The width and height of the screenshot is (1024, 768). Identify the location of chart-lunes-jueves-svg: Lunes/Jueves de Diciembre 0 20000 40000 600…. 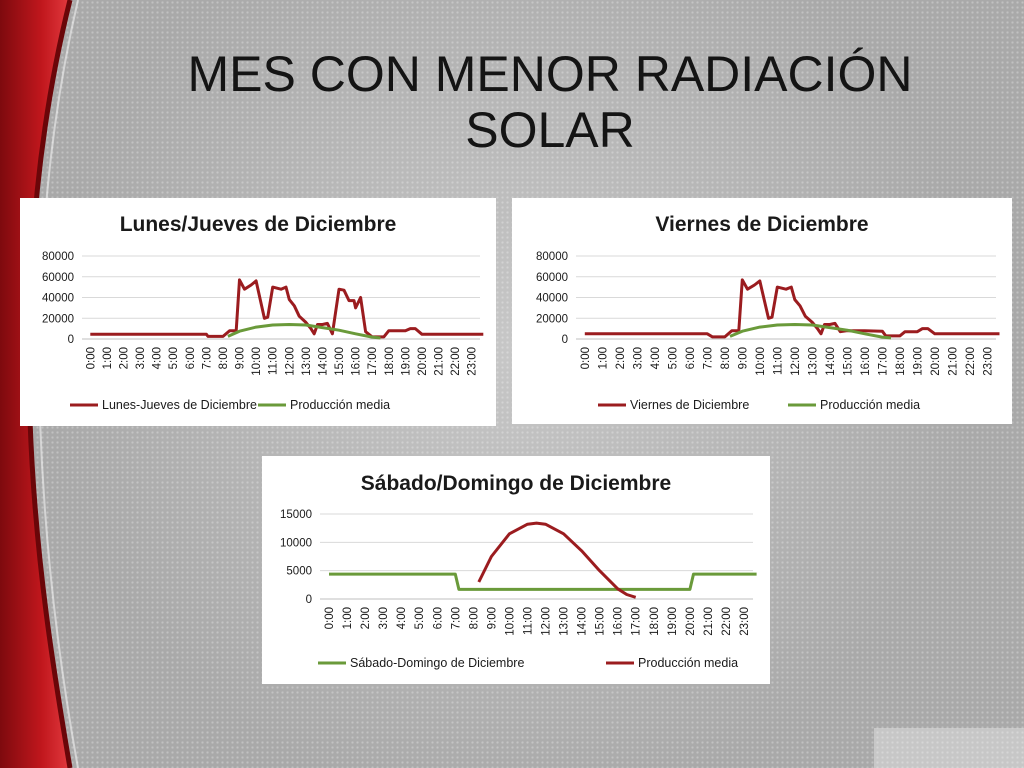
(263, 312).